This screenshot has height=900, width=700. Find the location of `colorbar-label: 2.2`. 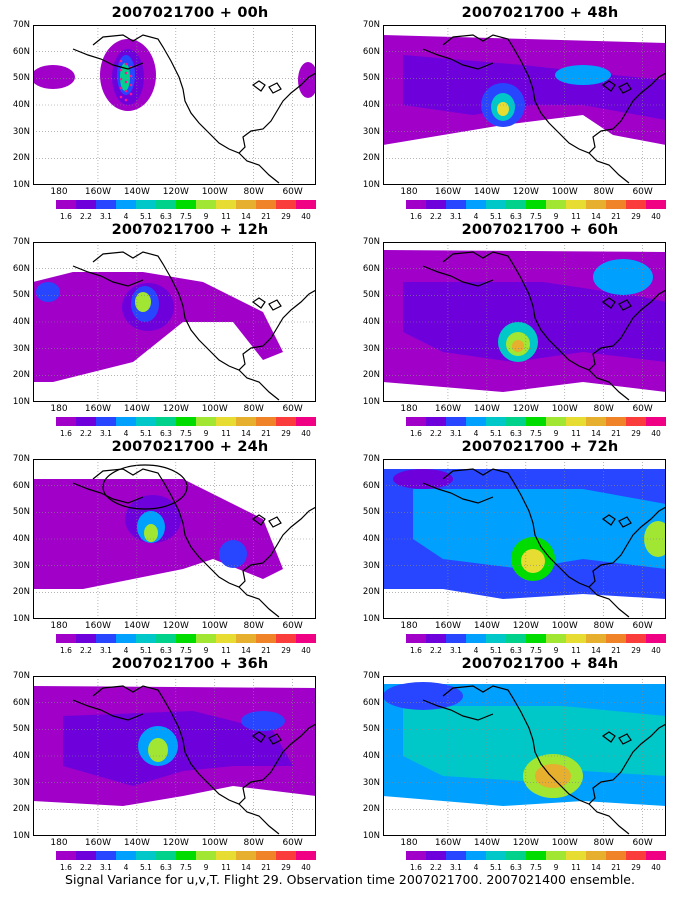

colorbar-label: 2.2 is located at coordinates (86, 433).